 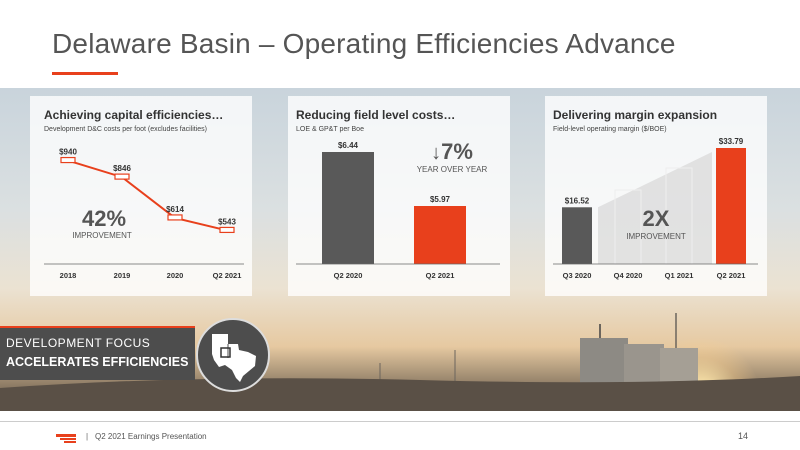 I want to click on chart1-data-label-3: $543, so click(x=227, y=221).